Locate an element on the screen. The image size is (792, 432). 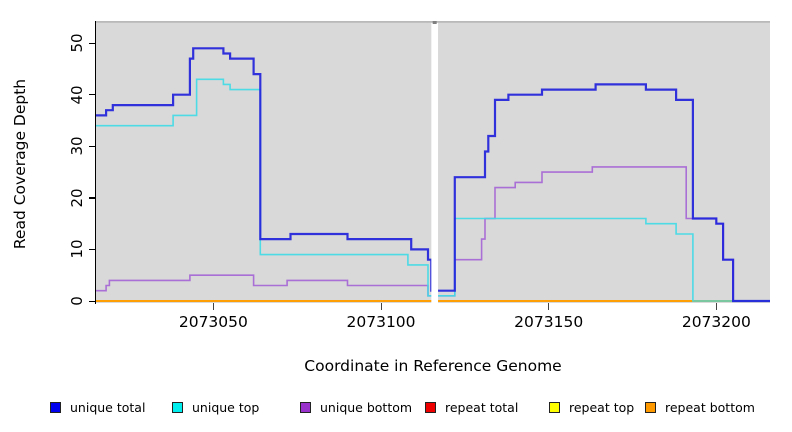
legend-item-unique-bottom: unique bottom is located at coordinates (356, 407).